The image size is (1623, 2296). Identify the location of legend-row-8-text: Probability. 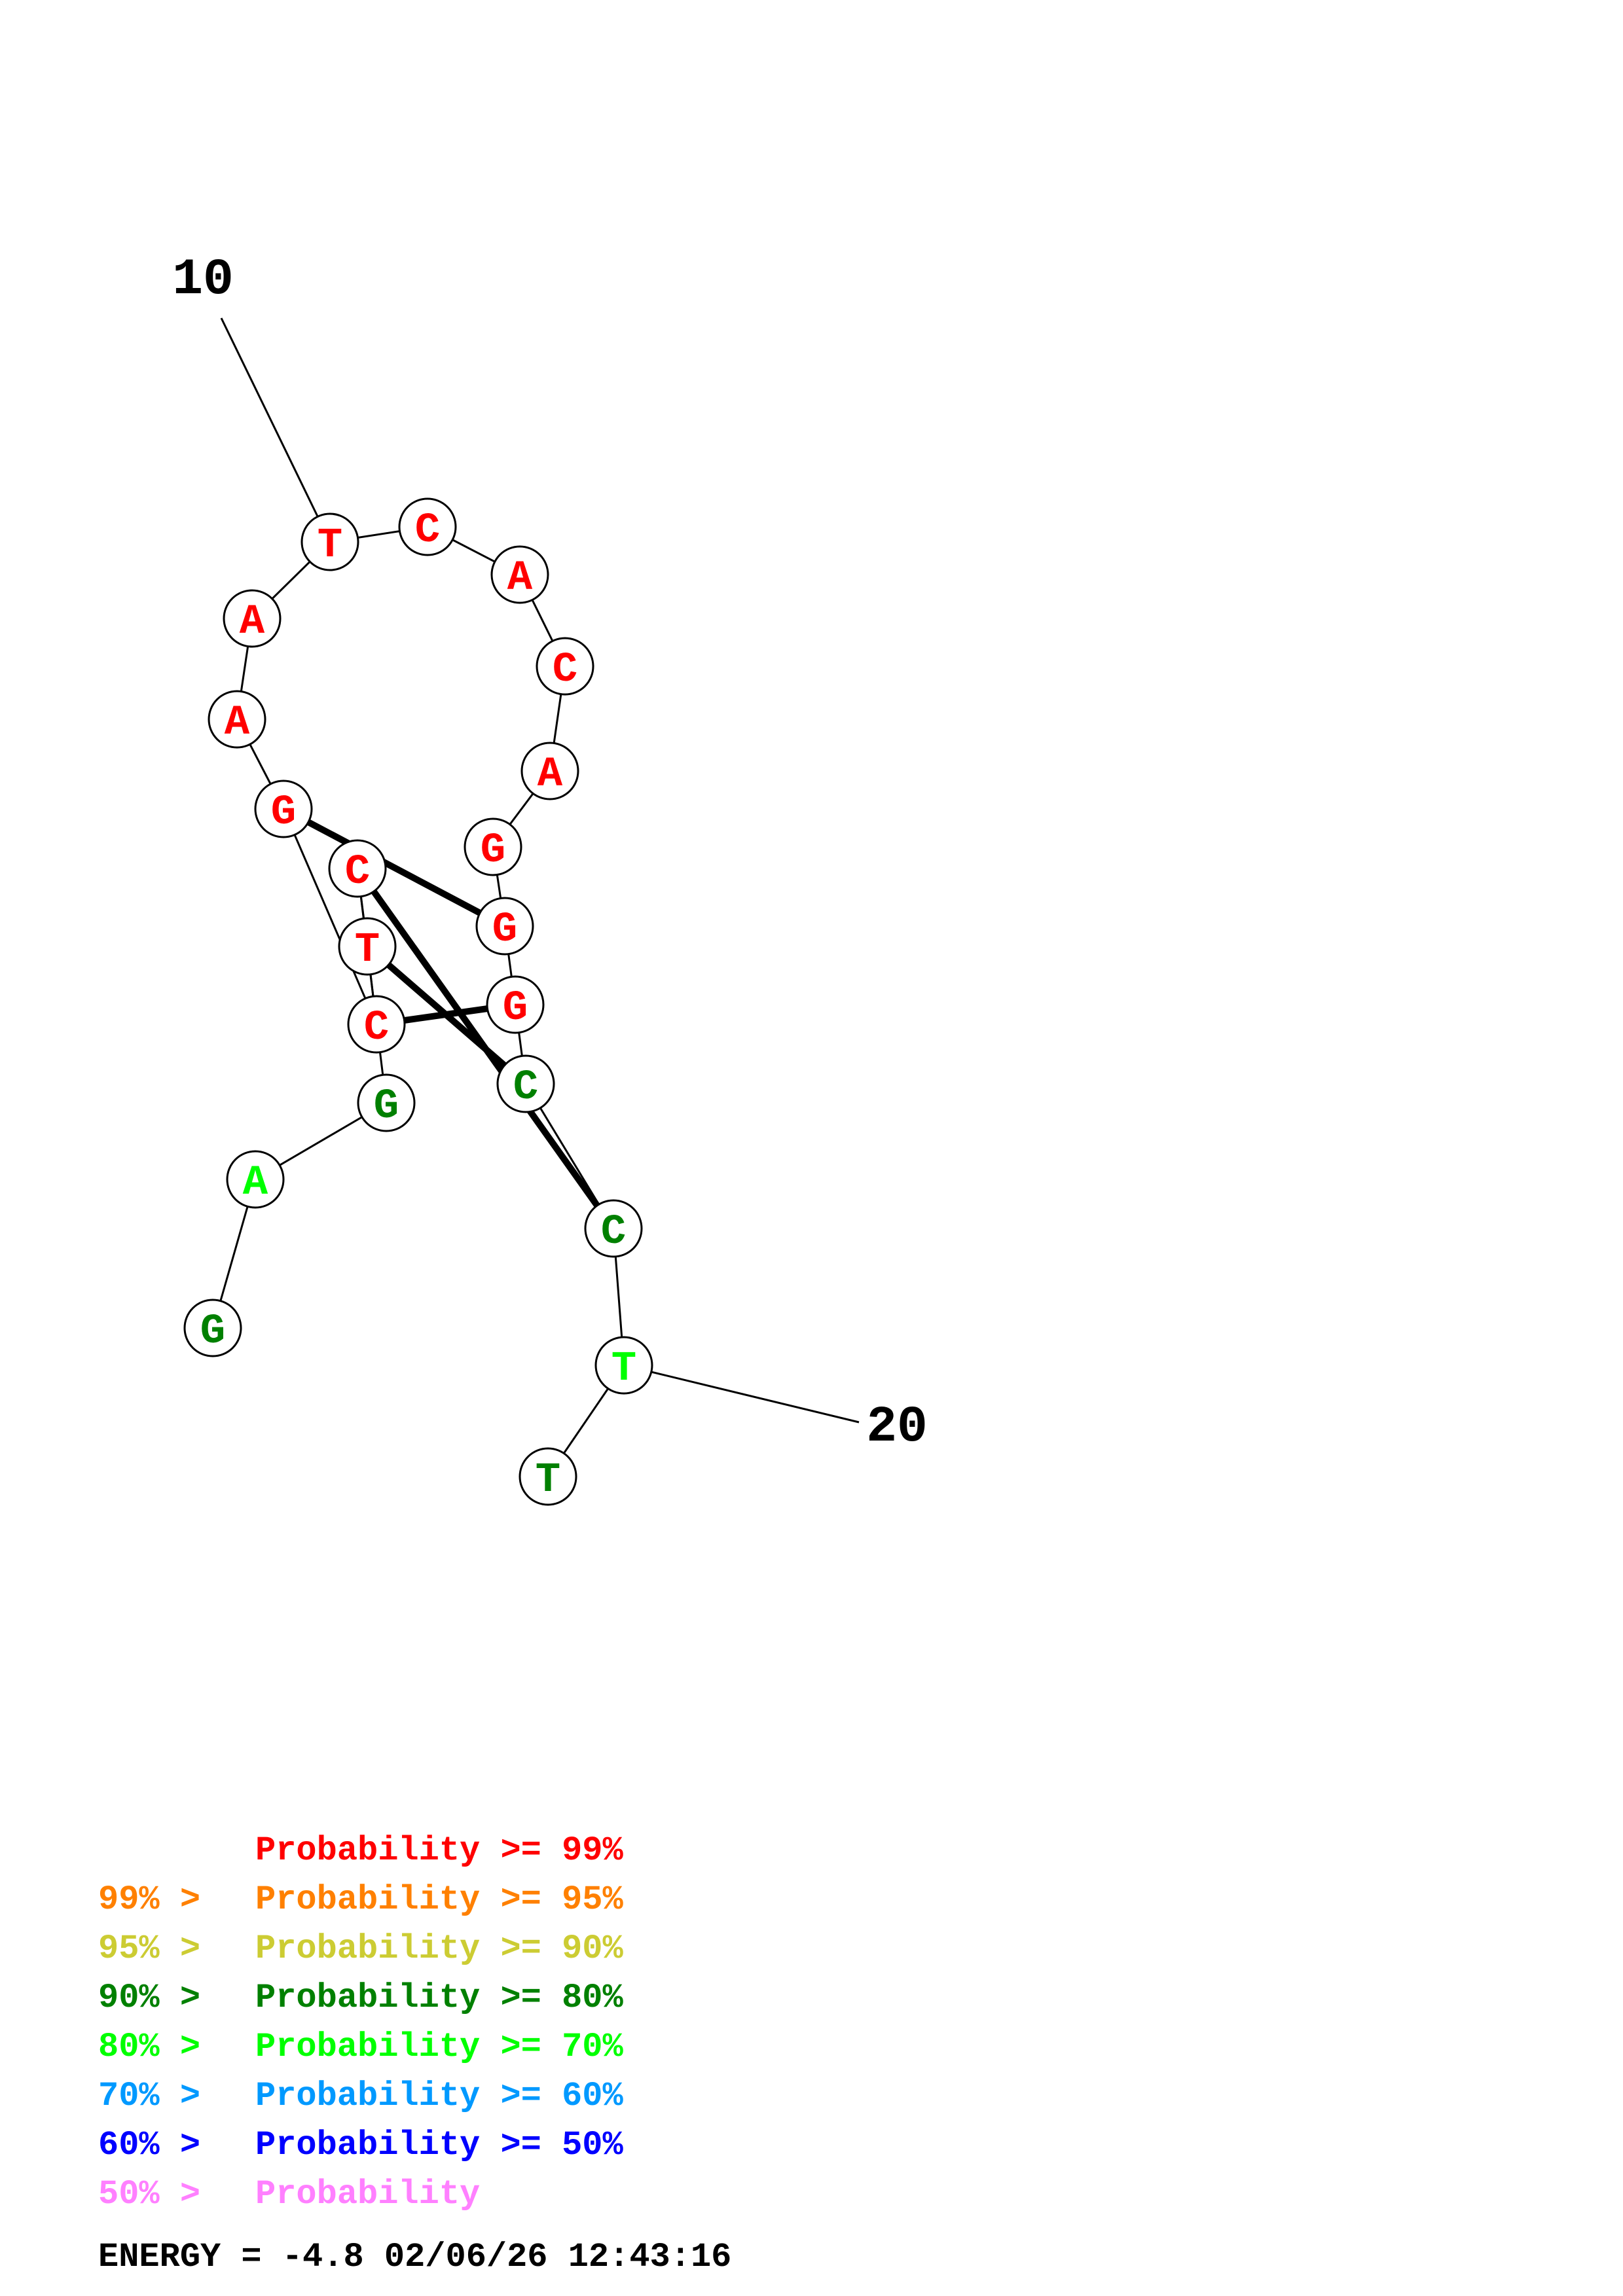
(367, 2194).